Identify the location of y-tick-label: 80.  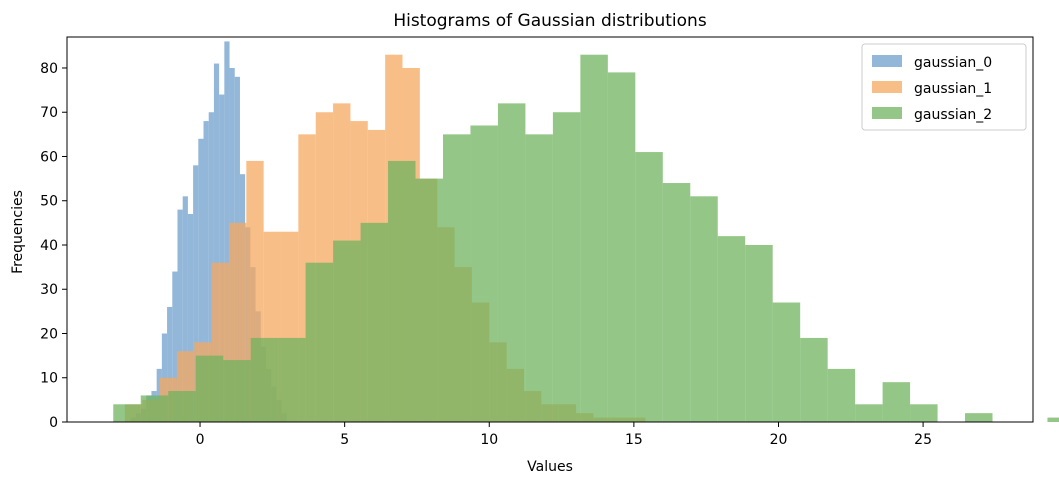
(49, 69).